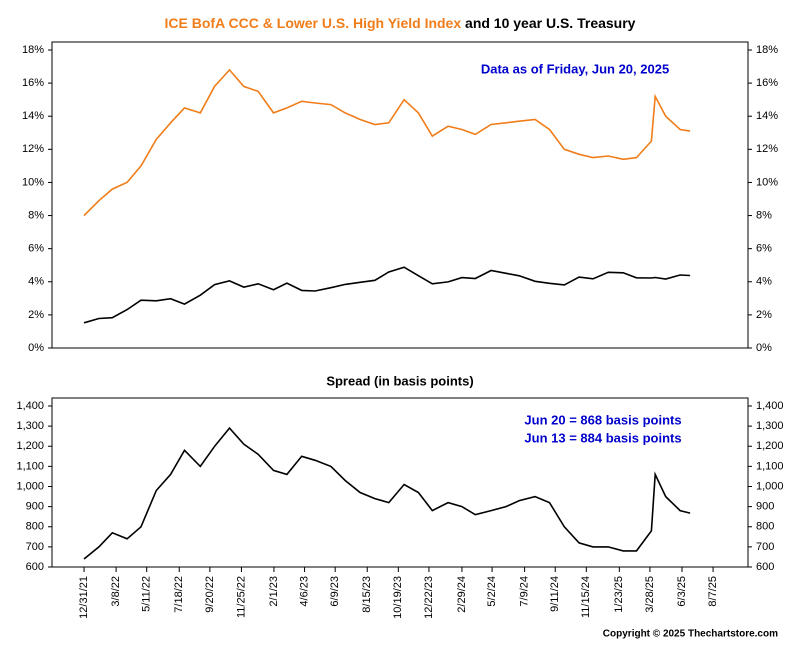 The width and height of the screenshot is (800, 649). Describe the element at coordinates (462, 594) in the screenshot. I see `x-tick-label: 2/29/24` at that location.